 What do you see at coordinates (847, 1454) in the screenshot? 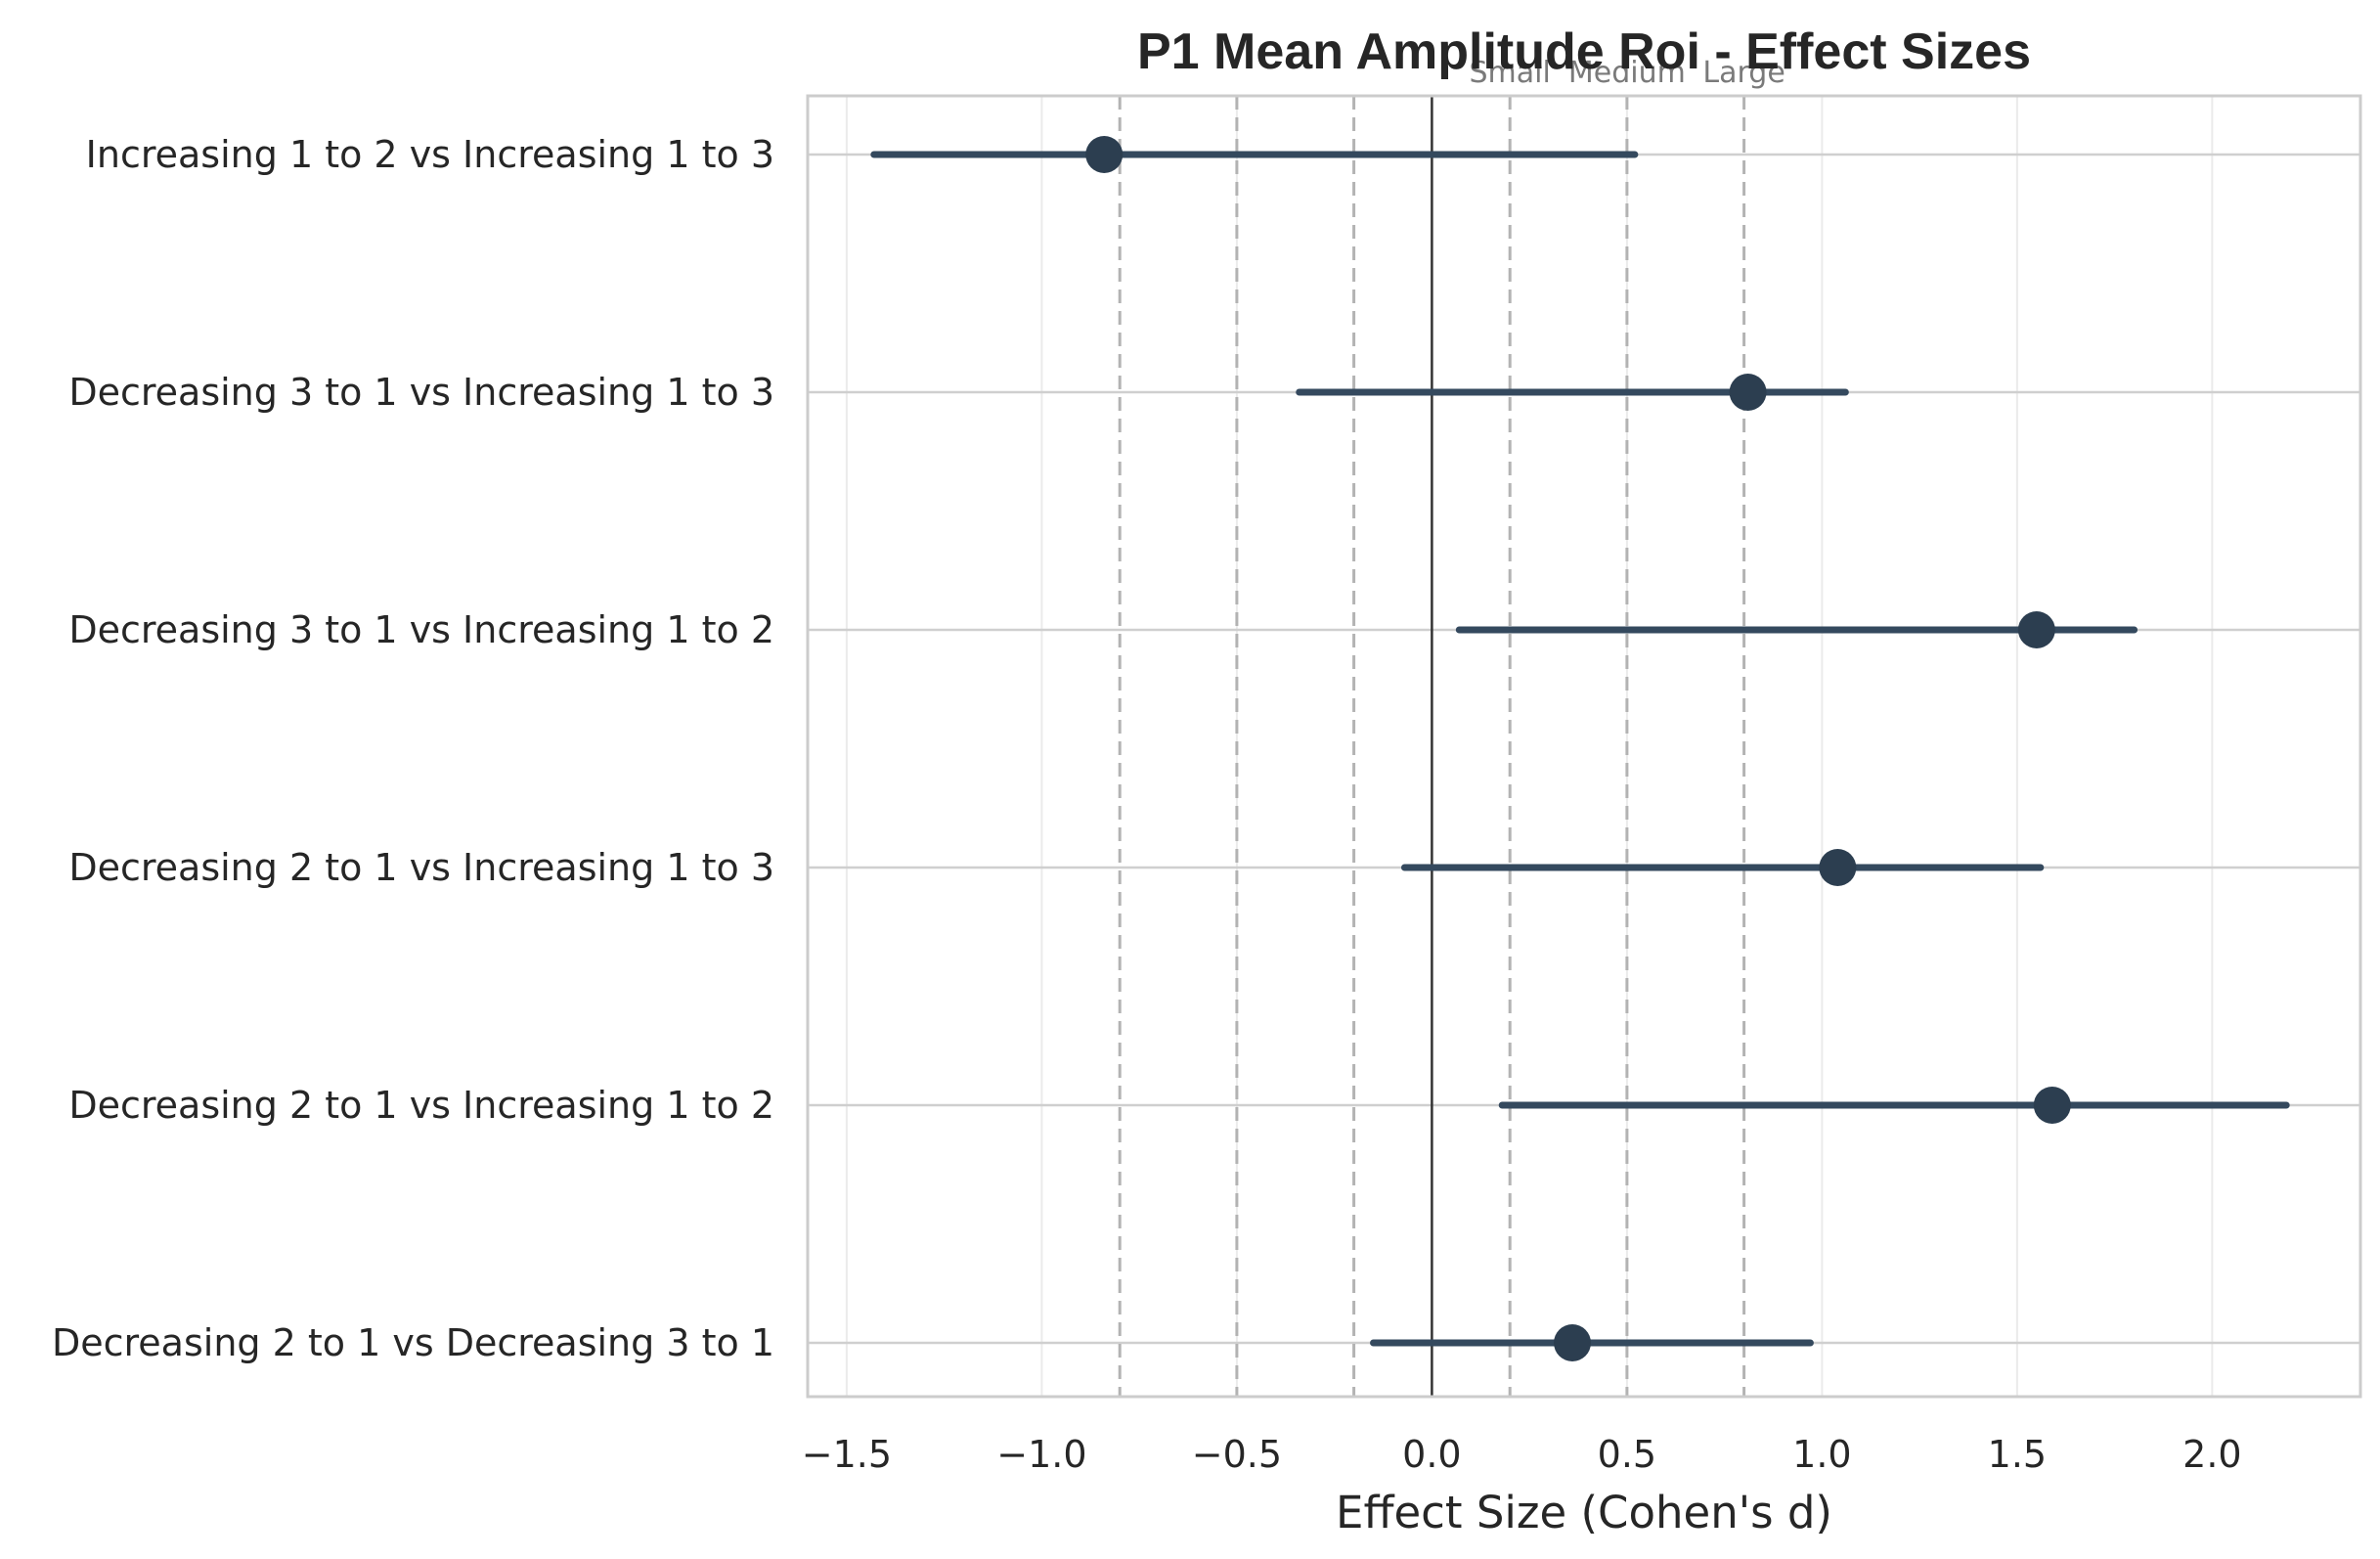
I see `x-tick-label: −1.5` at bounding box center [847, 1454].